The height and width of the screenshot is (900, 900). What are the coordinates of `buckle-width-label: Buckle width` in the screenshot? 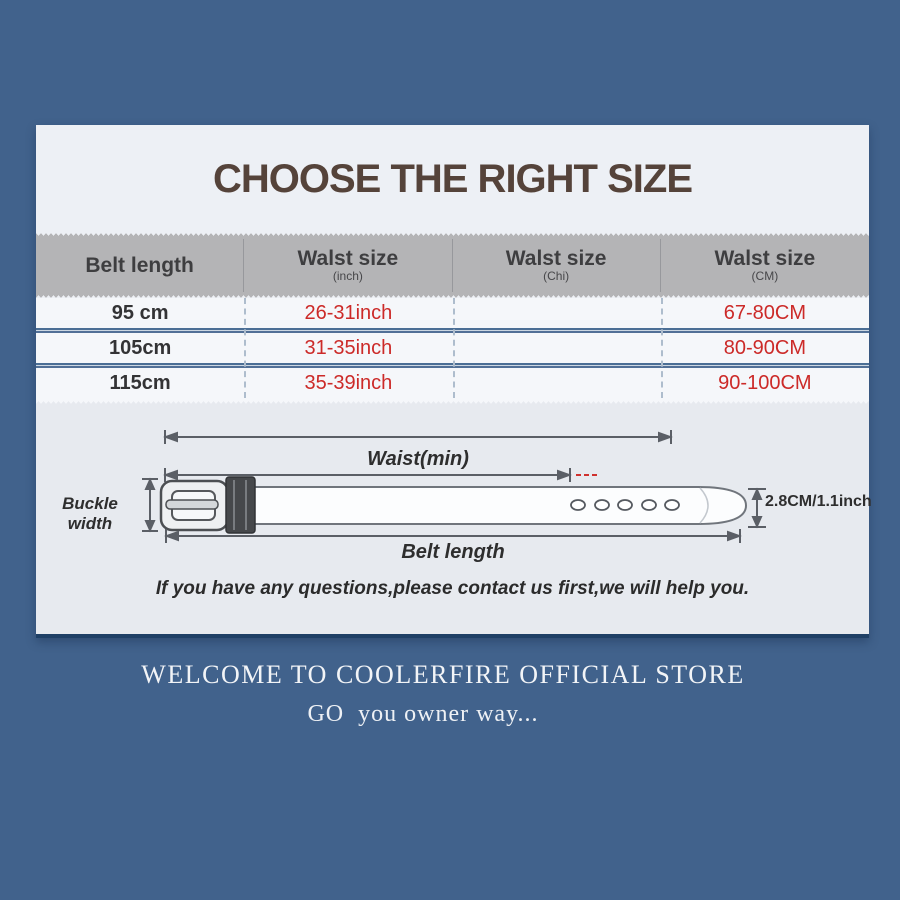 It's located at (90, 513).